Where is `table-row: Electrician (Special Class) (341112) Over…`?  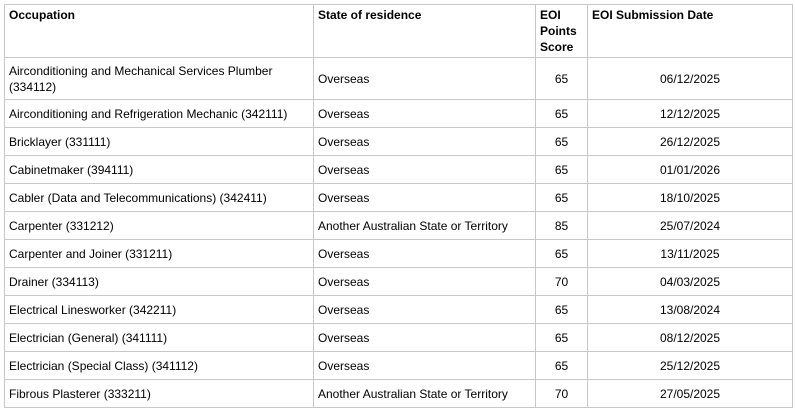 table-row: Electrician (Special Class) (341112) Over… is located at coordinates (398, 365).